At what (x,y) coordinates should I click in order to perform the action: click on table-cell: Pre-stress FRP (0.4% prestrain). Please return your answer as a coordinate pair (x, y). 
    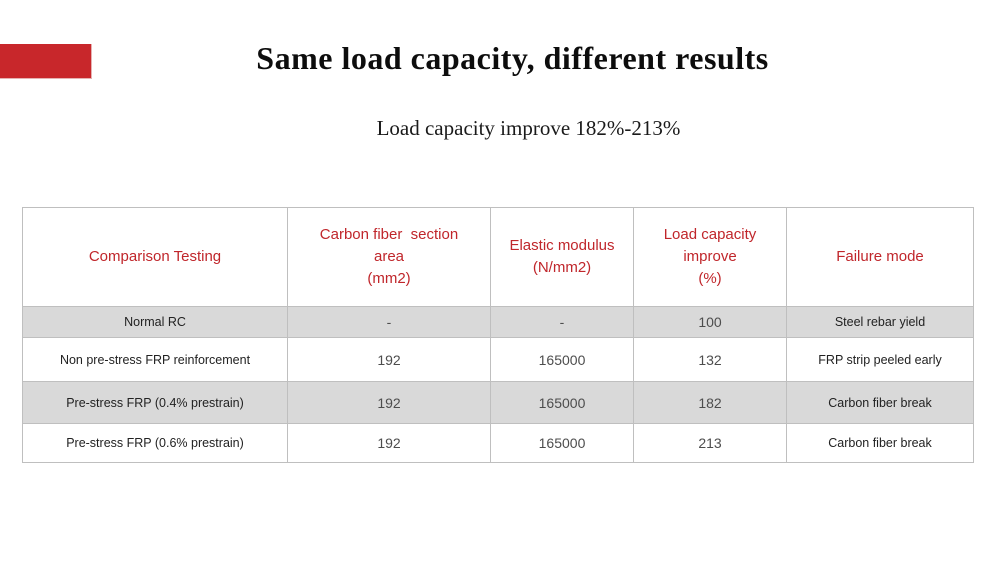
    Looking at the image, I should click on (155, 402).